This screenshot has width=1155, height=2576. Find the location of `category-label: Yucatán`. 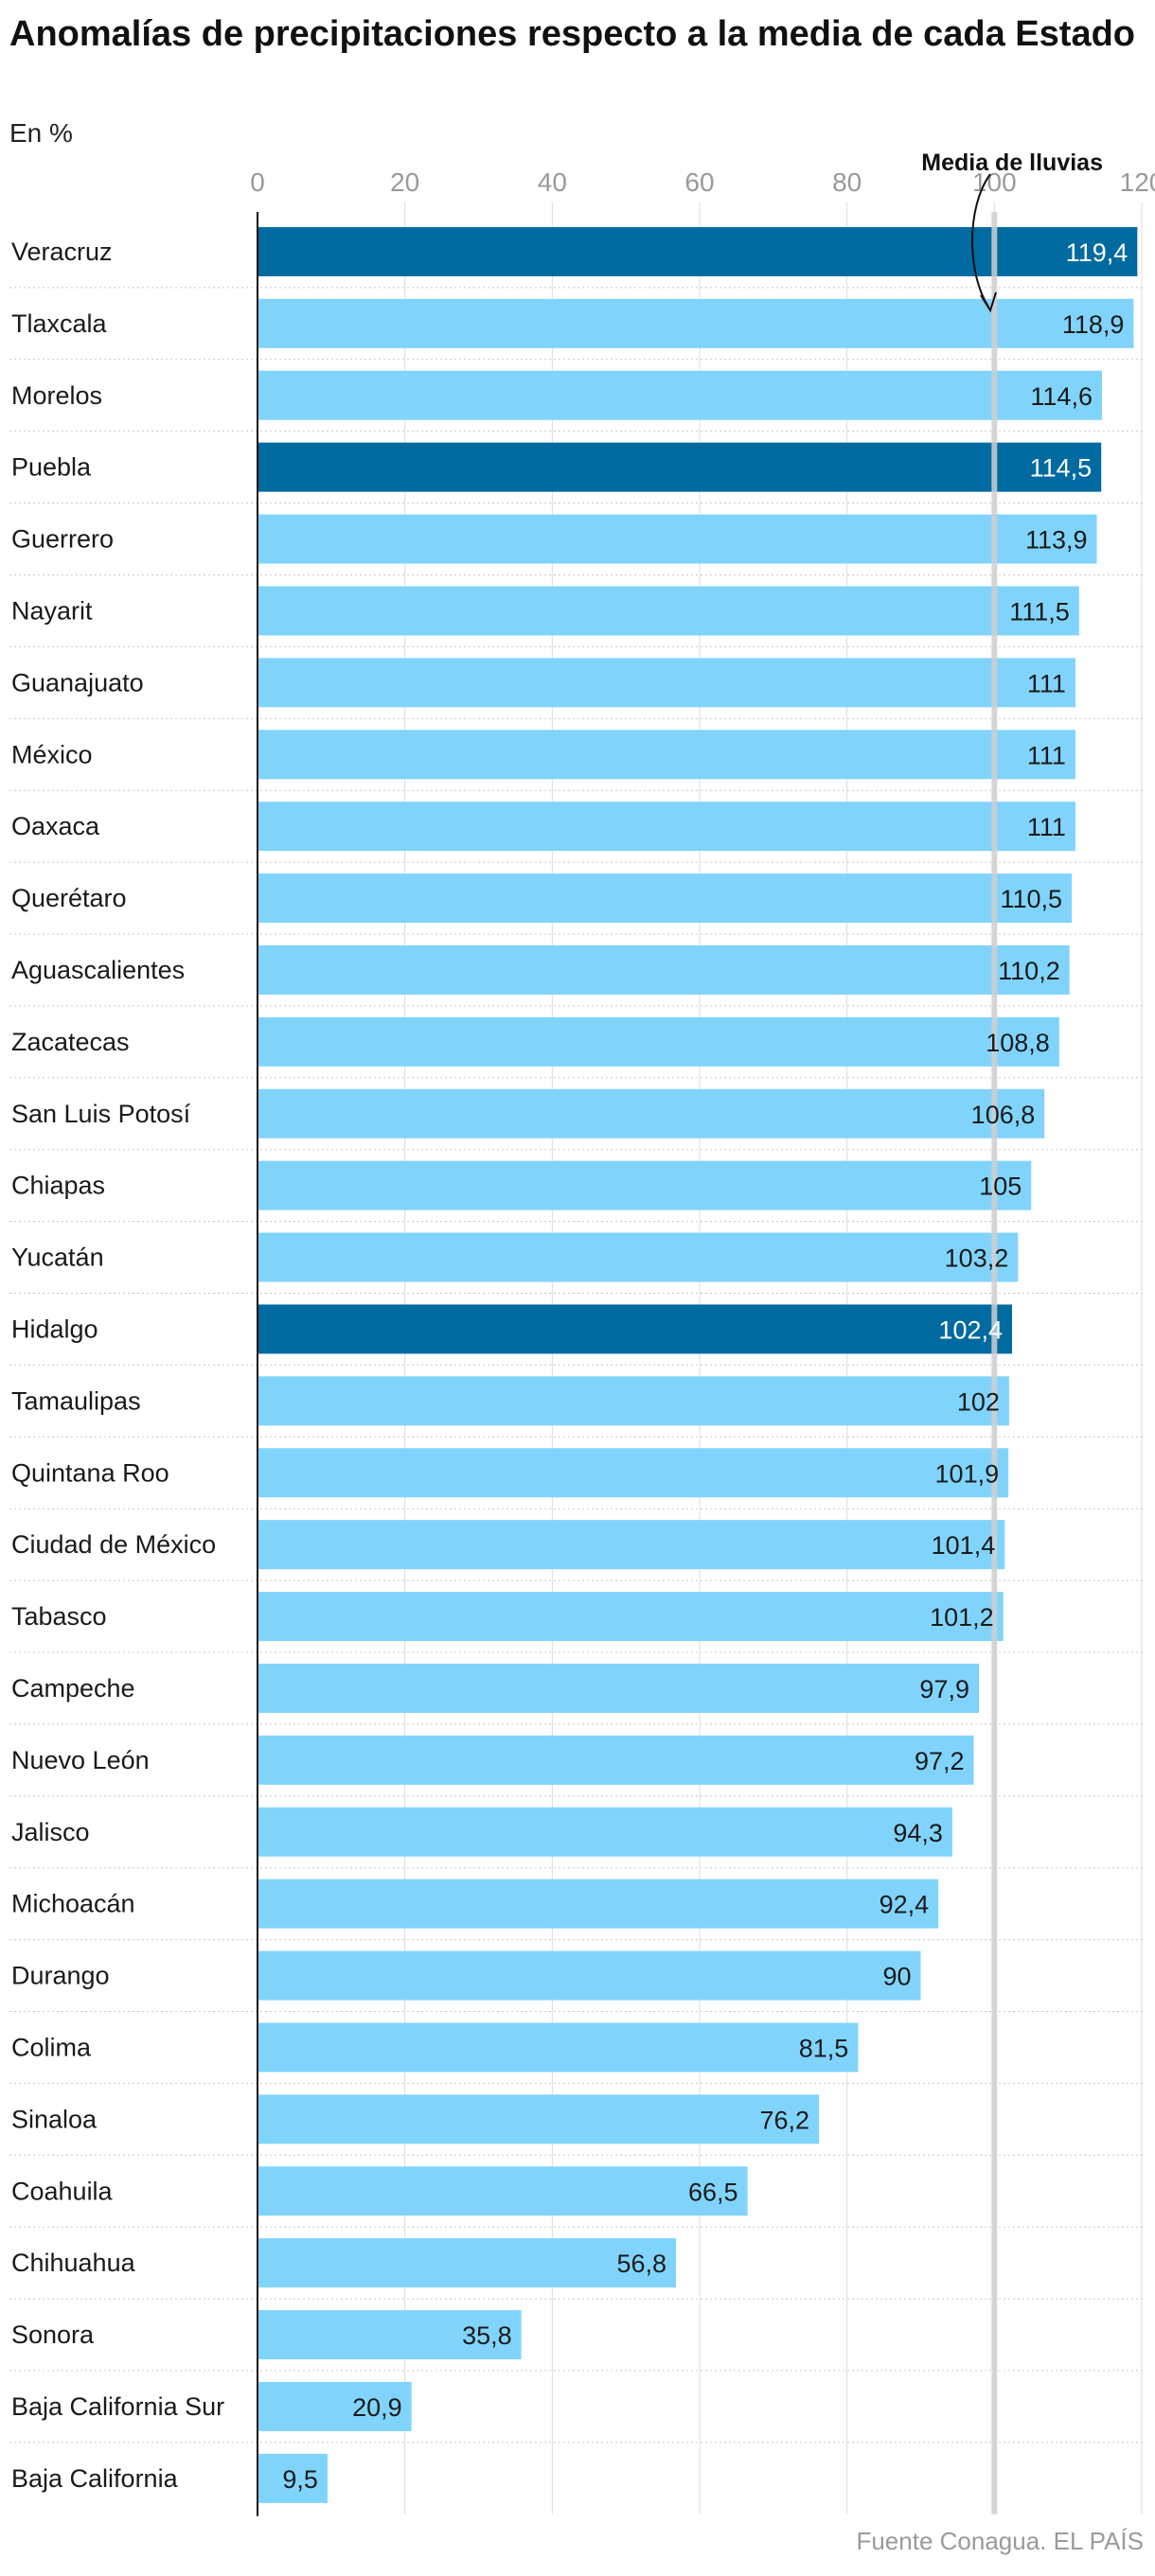

category-label: Yucatán is located at coordinates (57, 1258).